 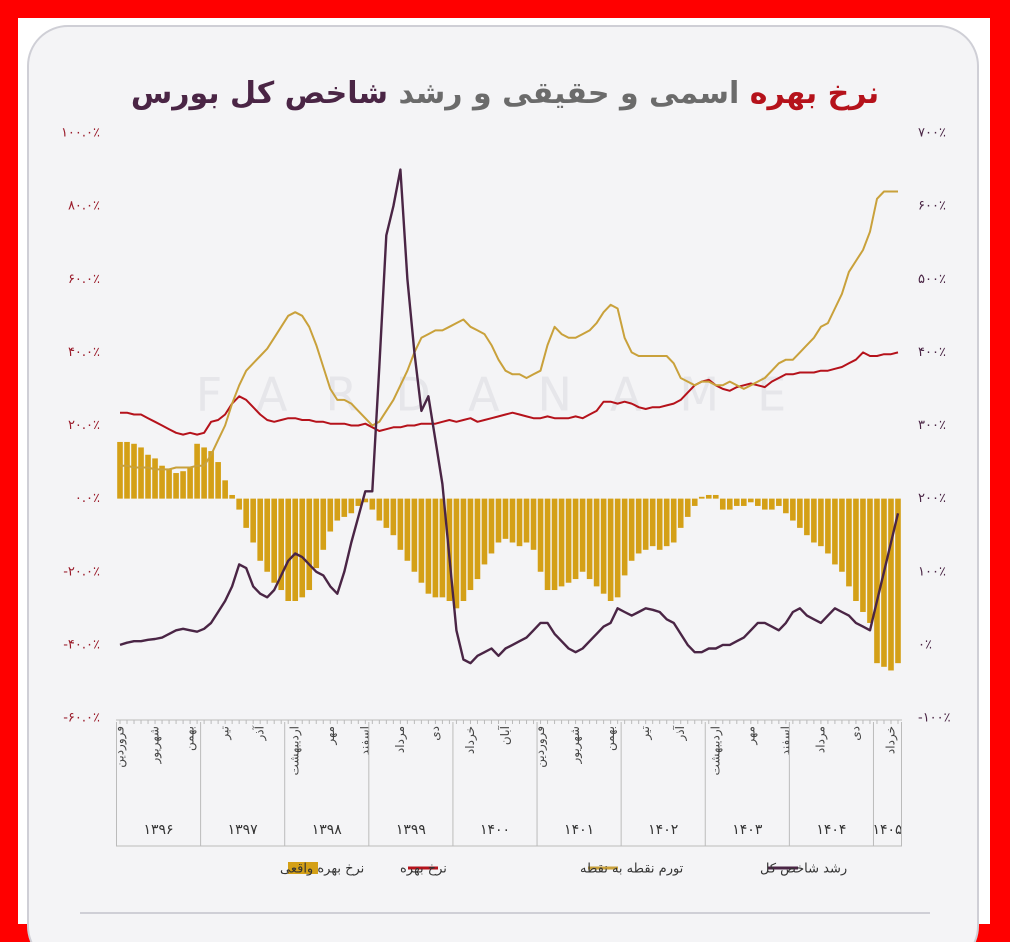 I want to click on year-label: ۱۴۰۰, so click(x=495, y=830).